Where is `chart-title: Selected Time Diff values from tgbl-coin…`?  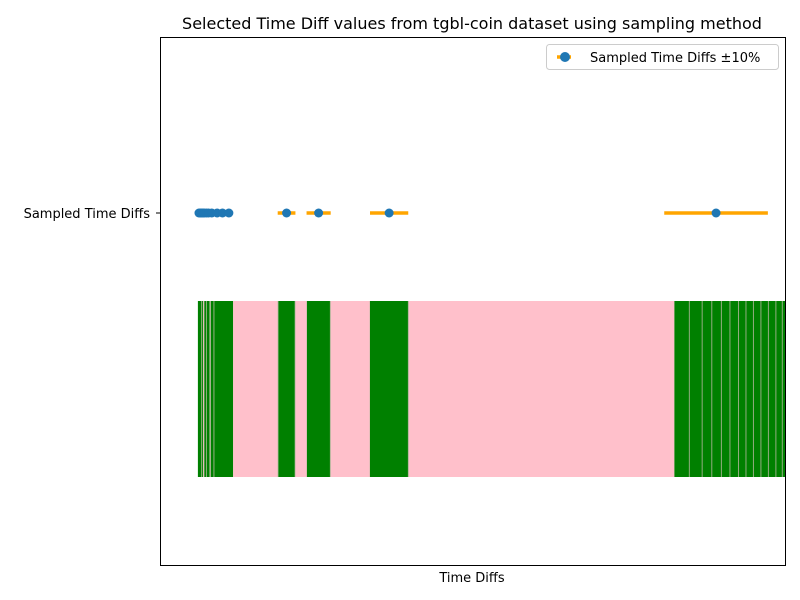 chart-title: Selected Time Diff values from tgbl-coin… is located at coordinates (472, 23).